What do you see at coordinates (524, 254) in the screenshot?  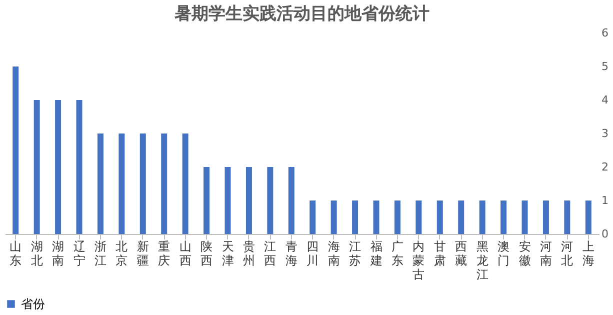 I see `x-tick-label: 安徽` at bounding box center [524, 254].